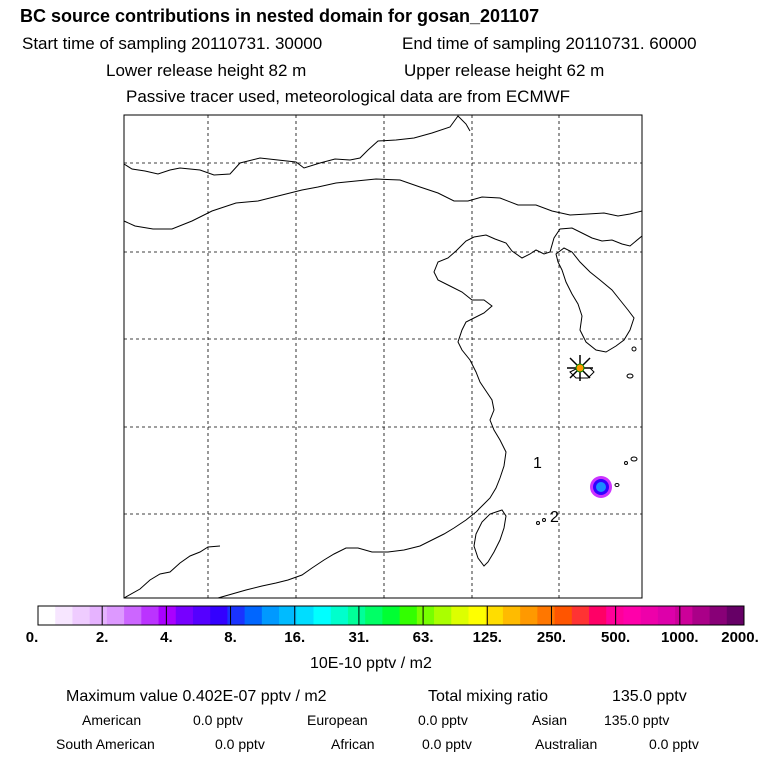 The height and width of the screenshot is (768, 768). What do you see at coordinates (423, 637) in the screenshot?
I see `colorbar-tick-label: 63.` at bounding box center [423, 637].